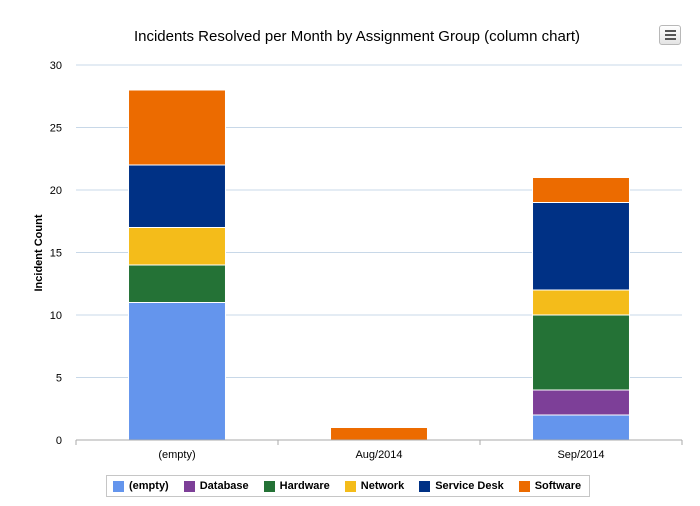  What do you see at coordinates (382, 486) in the screenshot?
I see `legend-label: Network` at bounding box center [382, 486].